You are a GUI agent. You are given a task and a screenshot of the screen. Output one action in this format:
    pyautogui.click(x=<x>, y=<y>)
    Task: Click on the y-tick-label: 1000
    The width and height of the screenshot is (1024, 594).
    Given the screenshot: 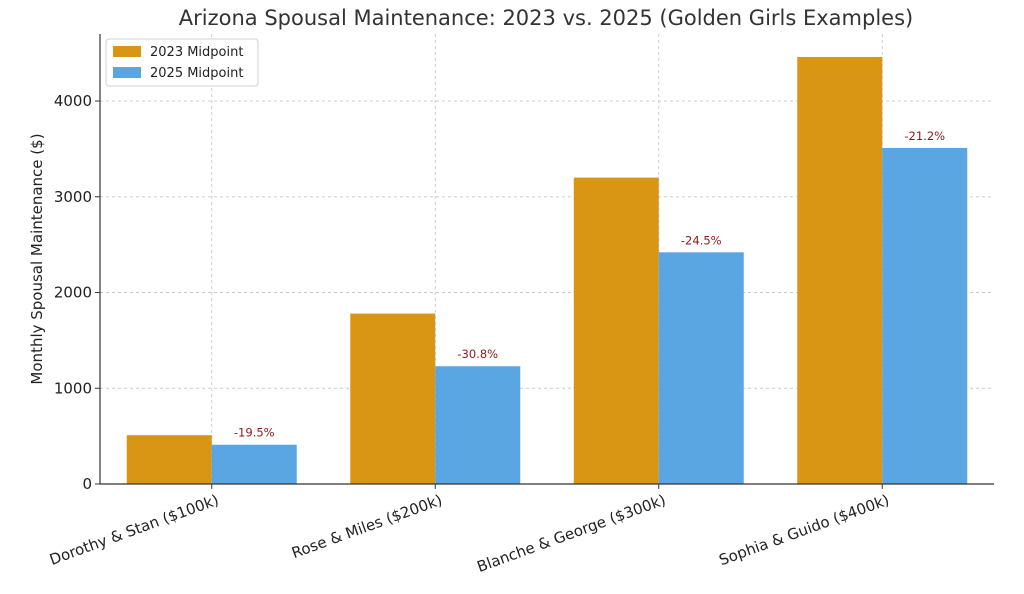 What is the action you would take?
    pyautogui.click(x=73, y=388)
    